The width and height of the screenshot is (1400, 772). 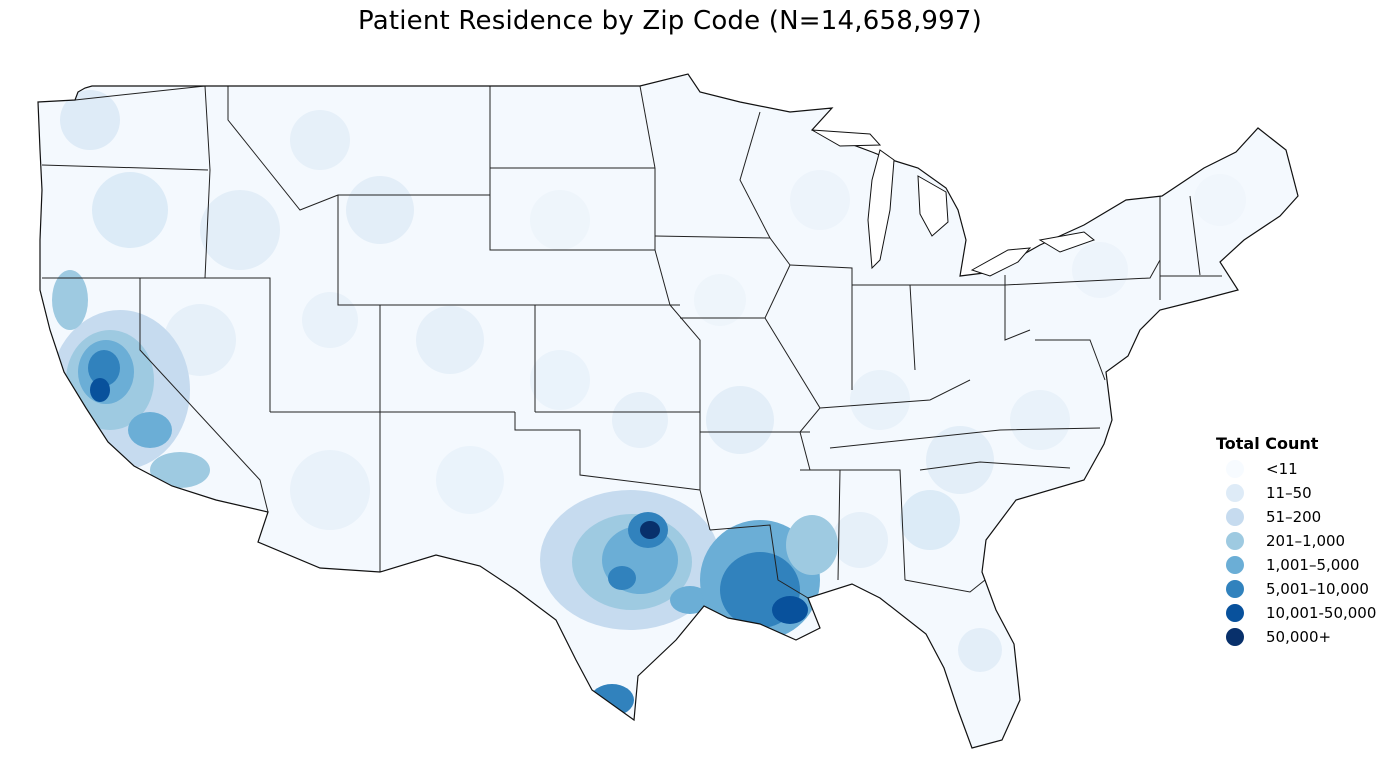 What do you see at coordinates (1317, 589) in the screenshot?
I see `legend-label: 5,001–10,000` at bounding box center [1317, 589].